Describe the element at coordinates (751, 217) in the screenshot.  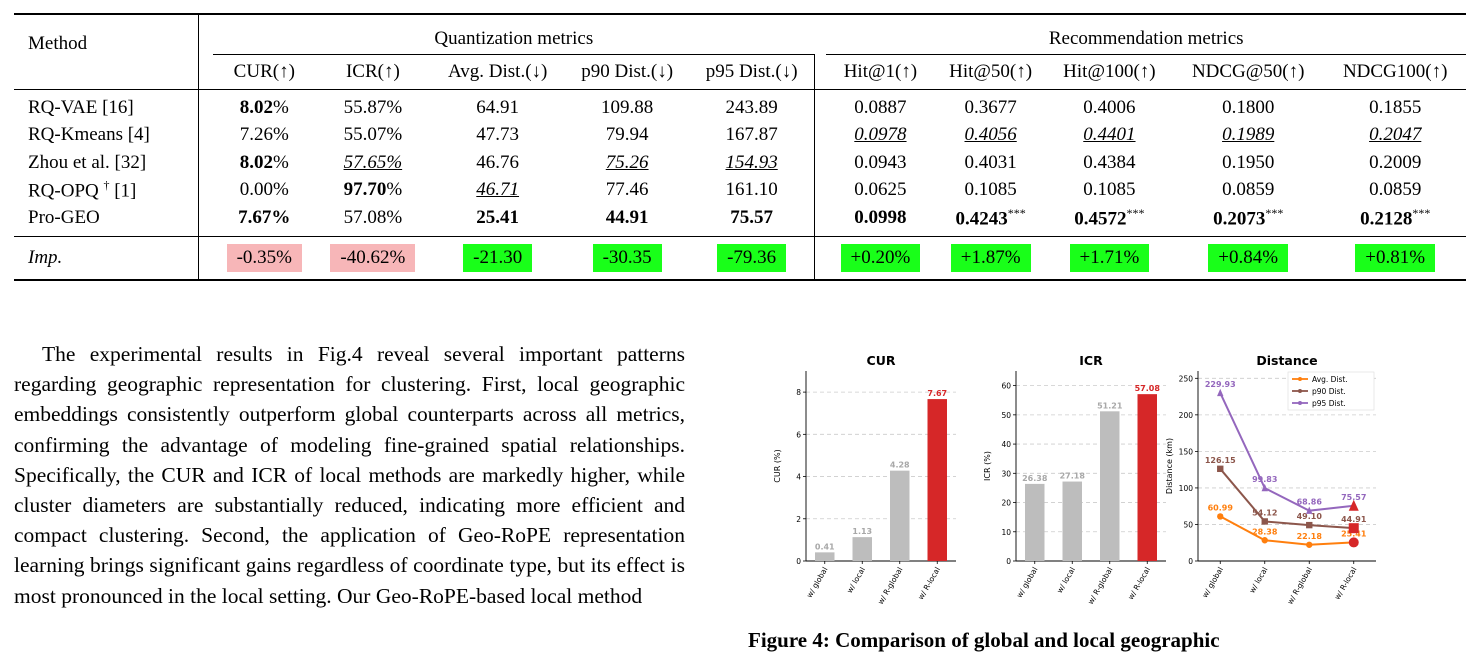
I see `cell-value: 75.57` at that location.